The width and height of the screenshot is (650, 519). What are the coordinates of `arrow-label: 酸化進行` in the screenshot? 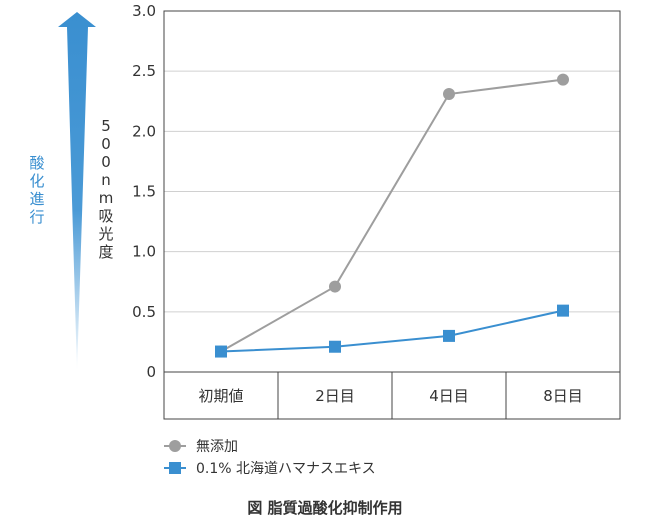 It's located at (36, 190).